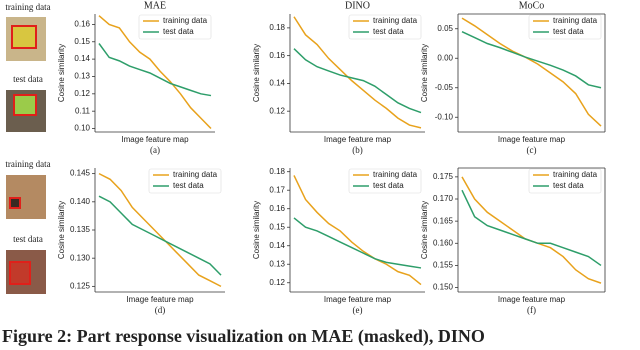 This screenshot has width=640, height=350. I want to click on panel-label: (a), so click(155, 150).